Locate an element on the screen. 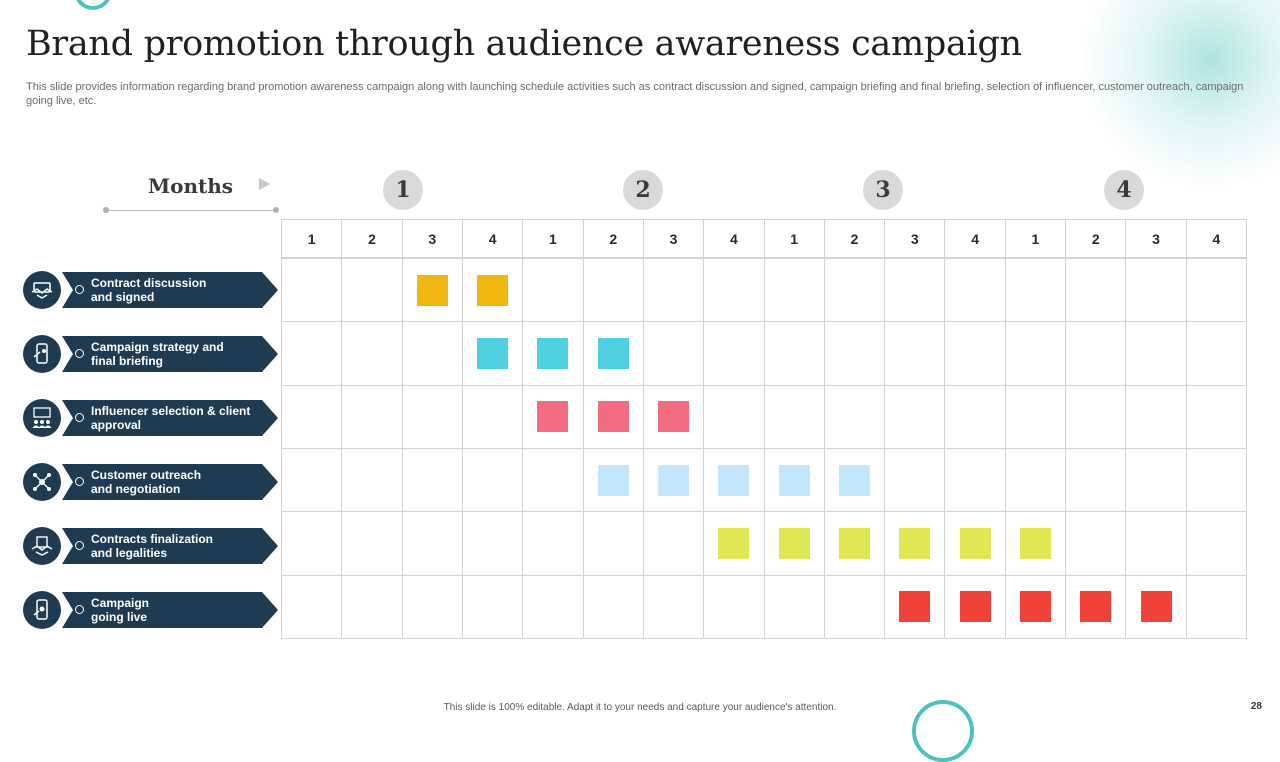  agreement-icon is located at coordinates (42, 546).